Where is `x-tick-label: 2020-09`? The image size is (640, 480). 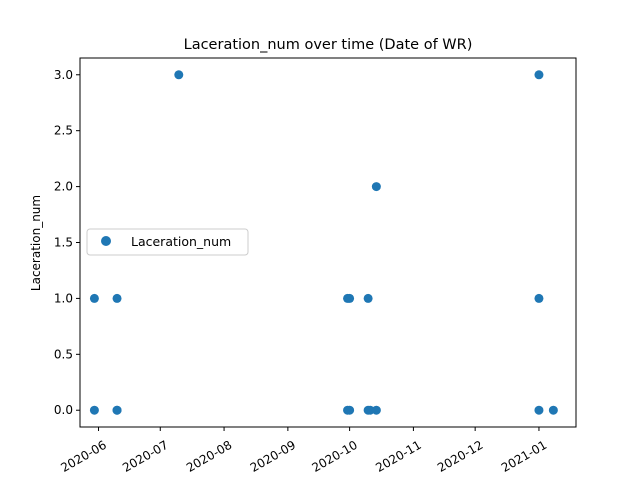
x-tick-label: 2020-09 is located at coordinates (273, 456).